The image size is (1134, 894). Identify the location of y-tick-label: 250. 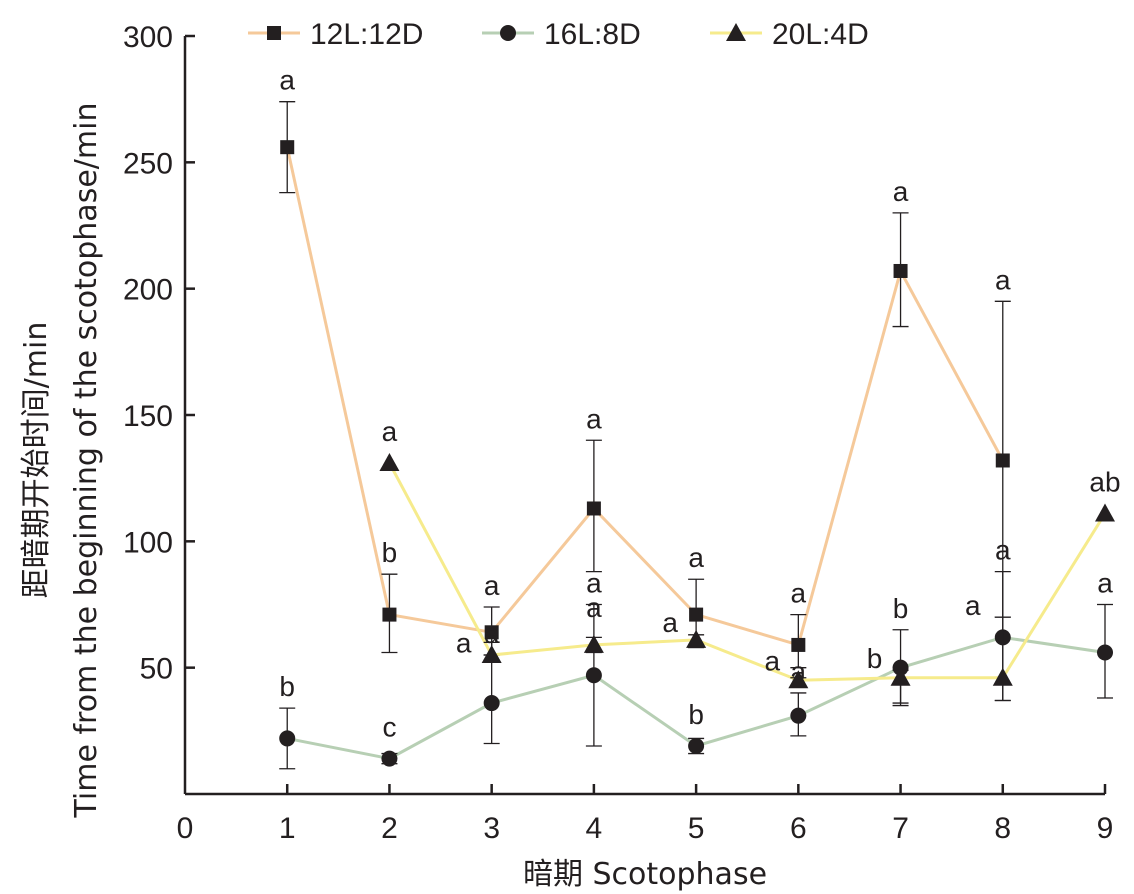
(148, 163).